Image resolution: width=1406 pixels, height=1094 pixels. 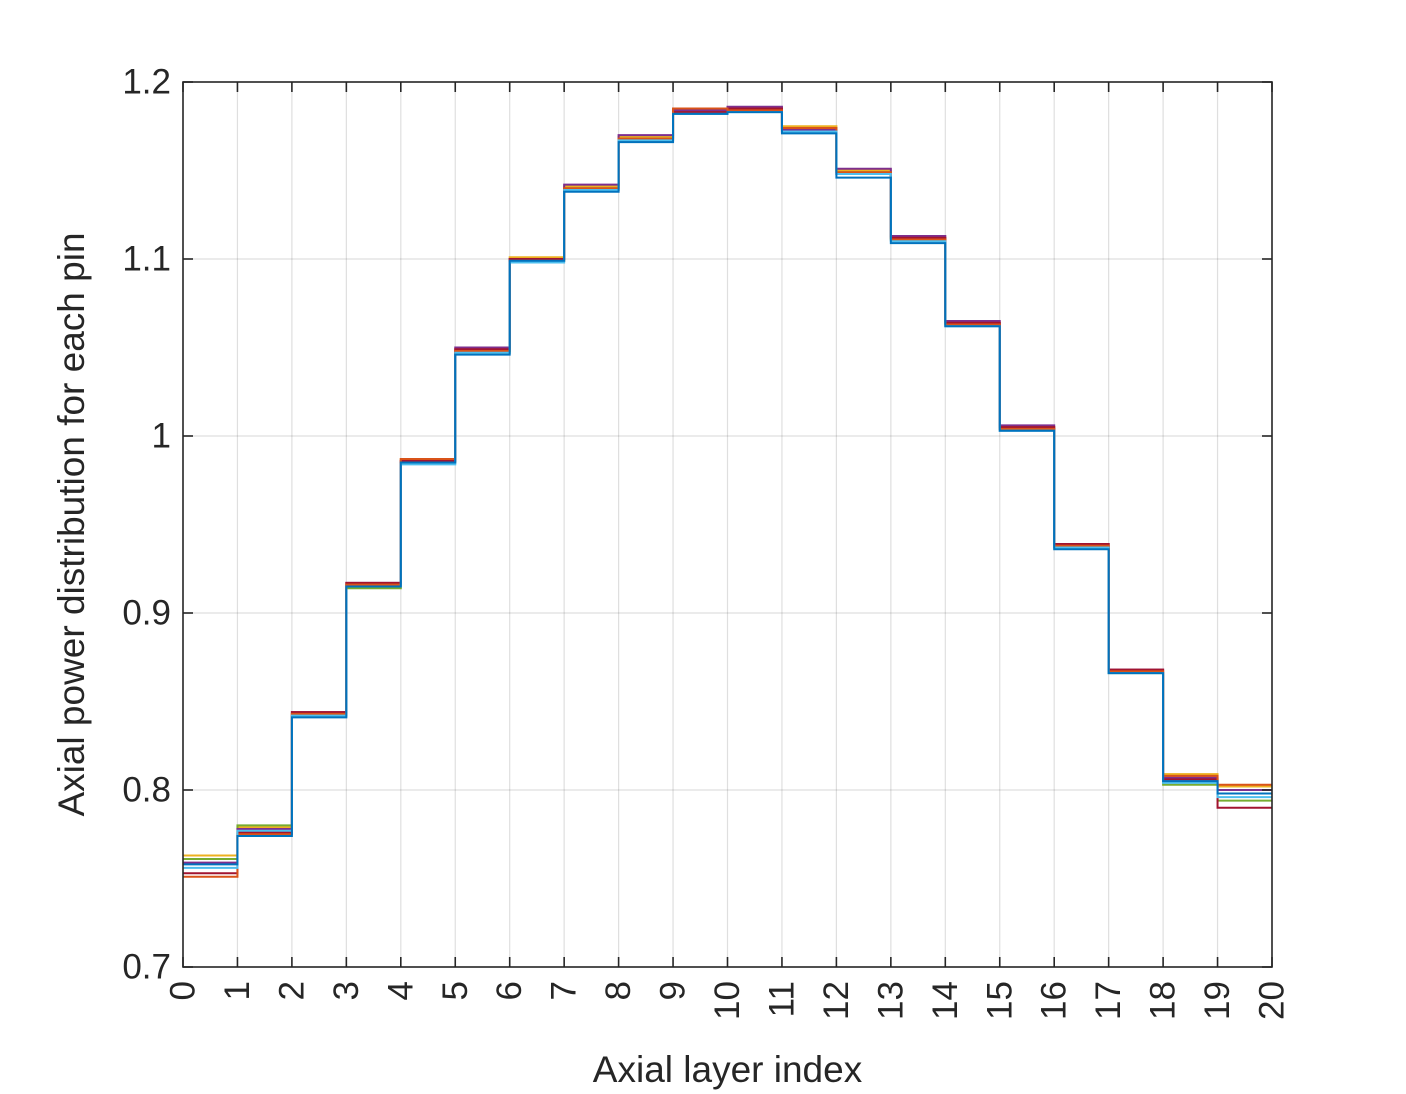 I want to click on x-tick-labels: 0 1 2 3 4 5 6 7 8 9 10 11 12 13 14 15 16 17 18 19 20, so click(x=728, y=1000).